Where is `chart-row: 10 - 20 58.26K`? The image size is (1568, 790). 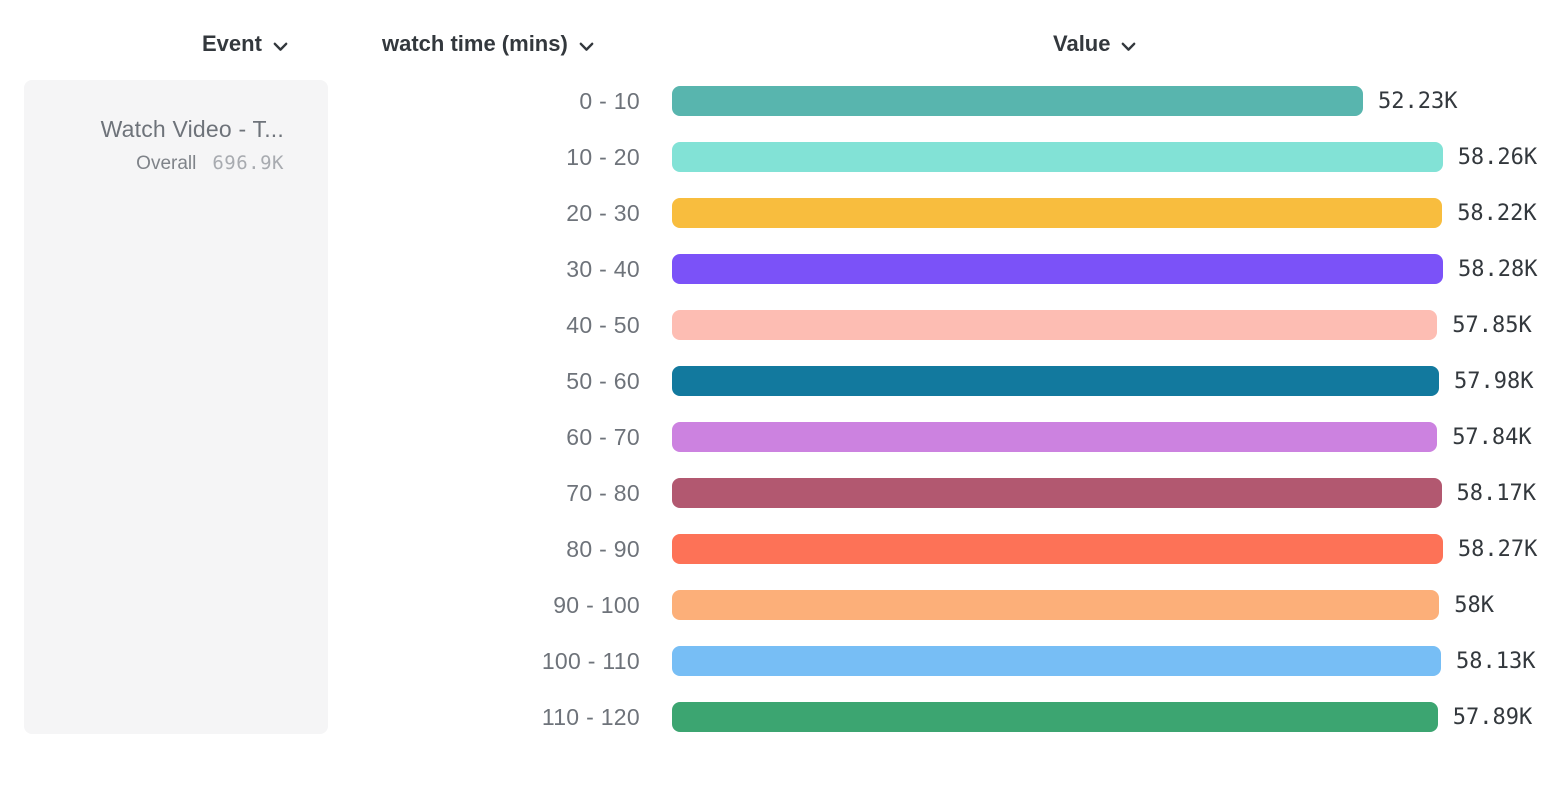 chart-row: 10 - 20 58.26K is located at coordinates (784, 157).